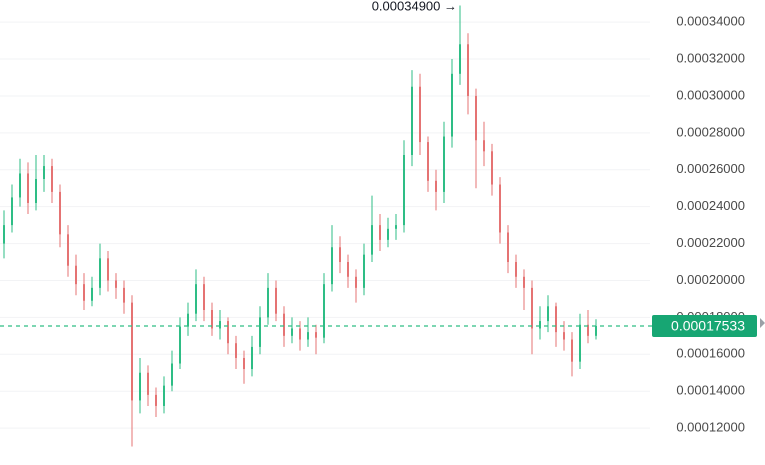 The image size is (765, 465). What do you see at coordinates (710, 21) in the screenshot?
I see `y-tick-label: 0.00034000` at bounding box center [710, 21].